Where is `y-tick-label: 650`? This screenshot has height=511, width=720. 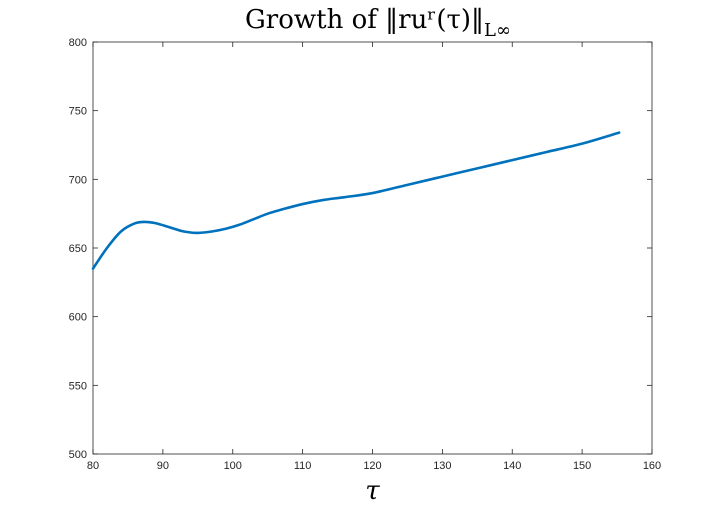 y-tick-label: 650 is located at coordinates (78, 249).